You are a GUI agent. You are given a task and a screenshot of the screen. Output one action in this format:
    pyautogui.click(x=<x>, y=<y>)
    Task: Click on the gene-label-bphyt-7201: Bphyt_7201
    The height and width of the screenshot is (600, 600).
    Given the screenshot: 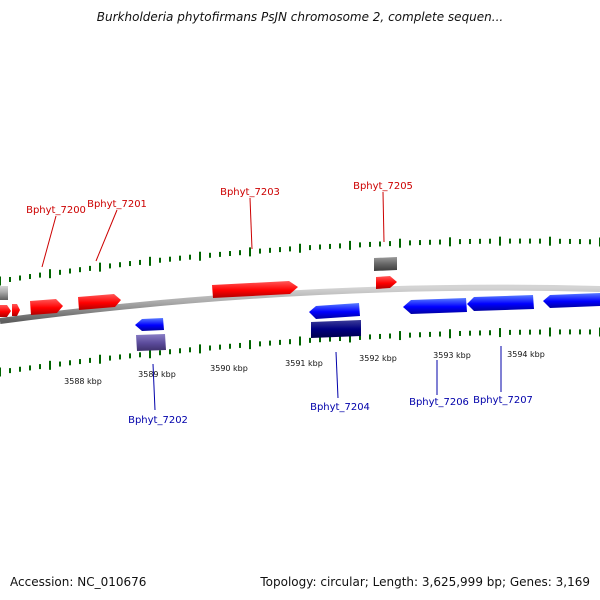 What is the action you would take?
    pyautogui.click(x=117, y=204)
    